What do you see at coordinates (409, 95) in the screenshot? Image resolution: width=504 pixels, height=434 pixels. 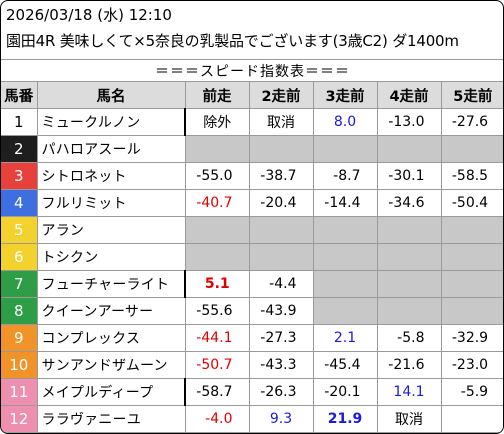 I see `col-header-prev4: 4走前` at bounding box center [409, 95].